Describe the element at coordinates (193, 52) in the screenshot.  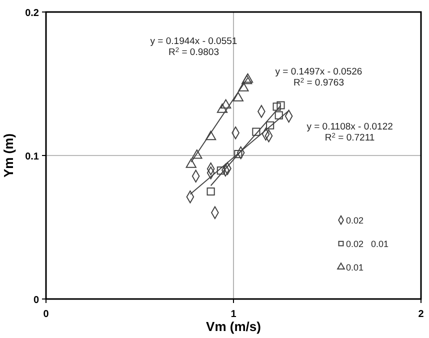
I see `annotation: R$^{2}$ = 0.9803` at that location.